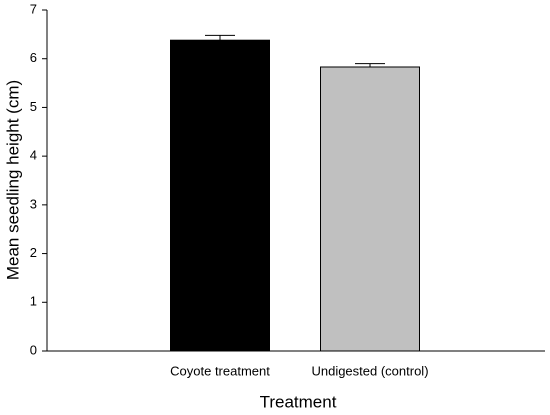 Image resolution: width=550 pixels, height=415 pixels. I want to click on y-tick-label: 5, so click(33, 106).